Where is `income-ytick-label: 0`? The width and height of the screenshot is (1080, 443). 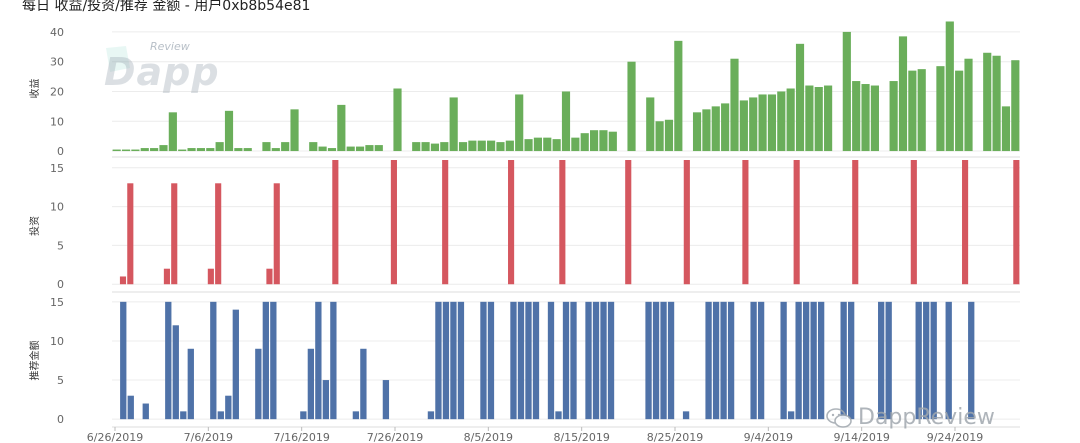 income-ytick-label: 0 is located at coordinates (60, 151).